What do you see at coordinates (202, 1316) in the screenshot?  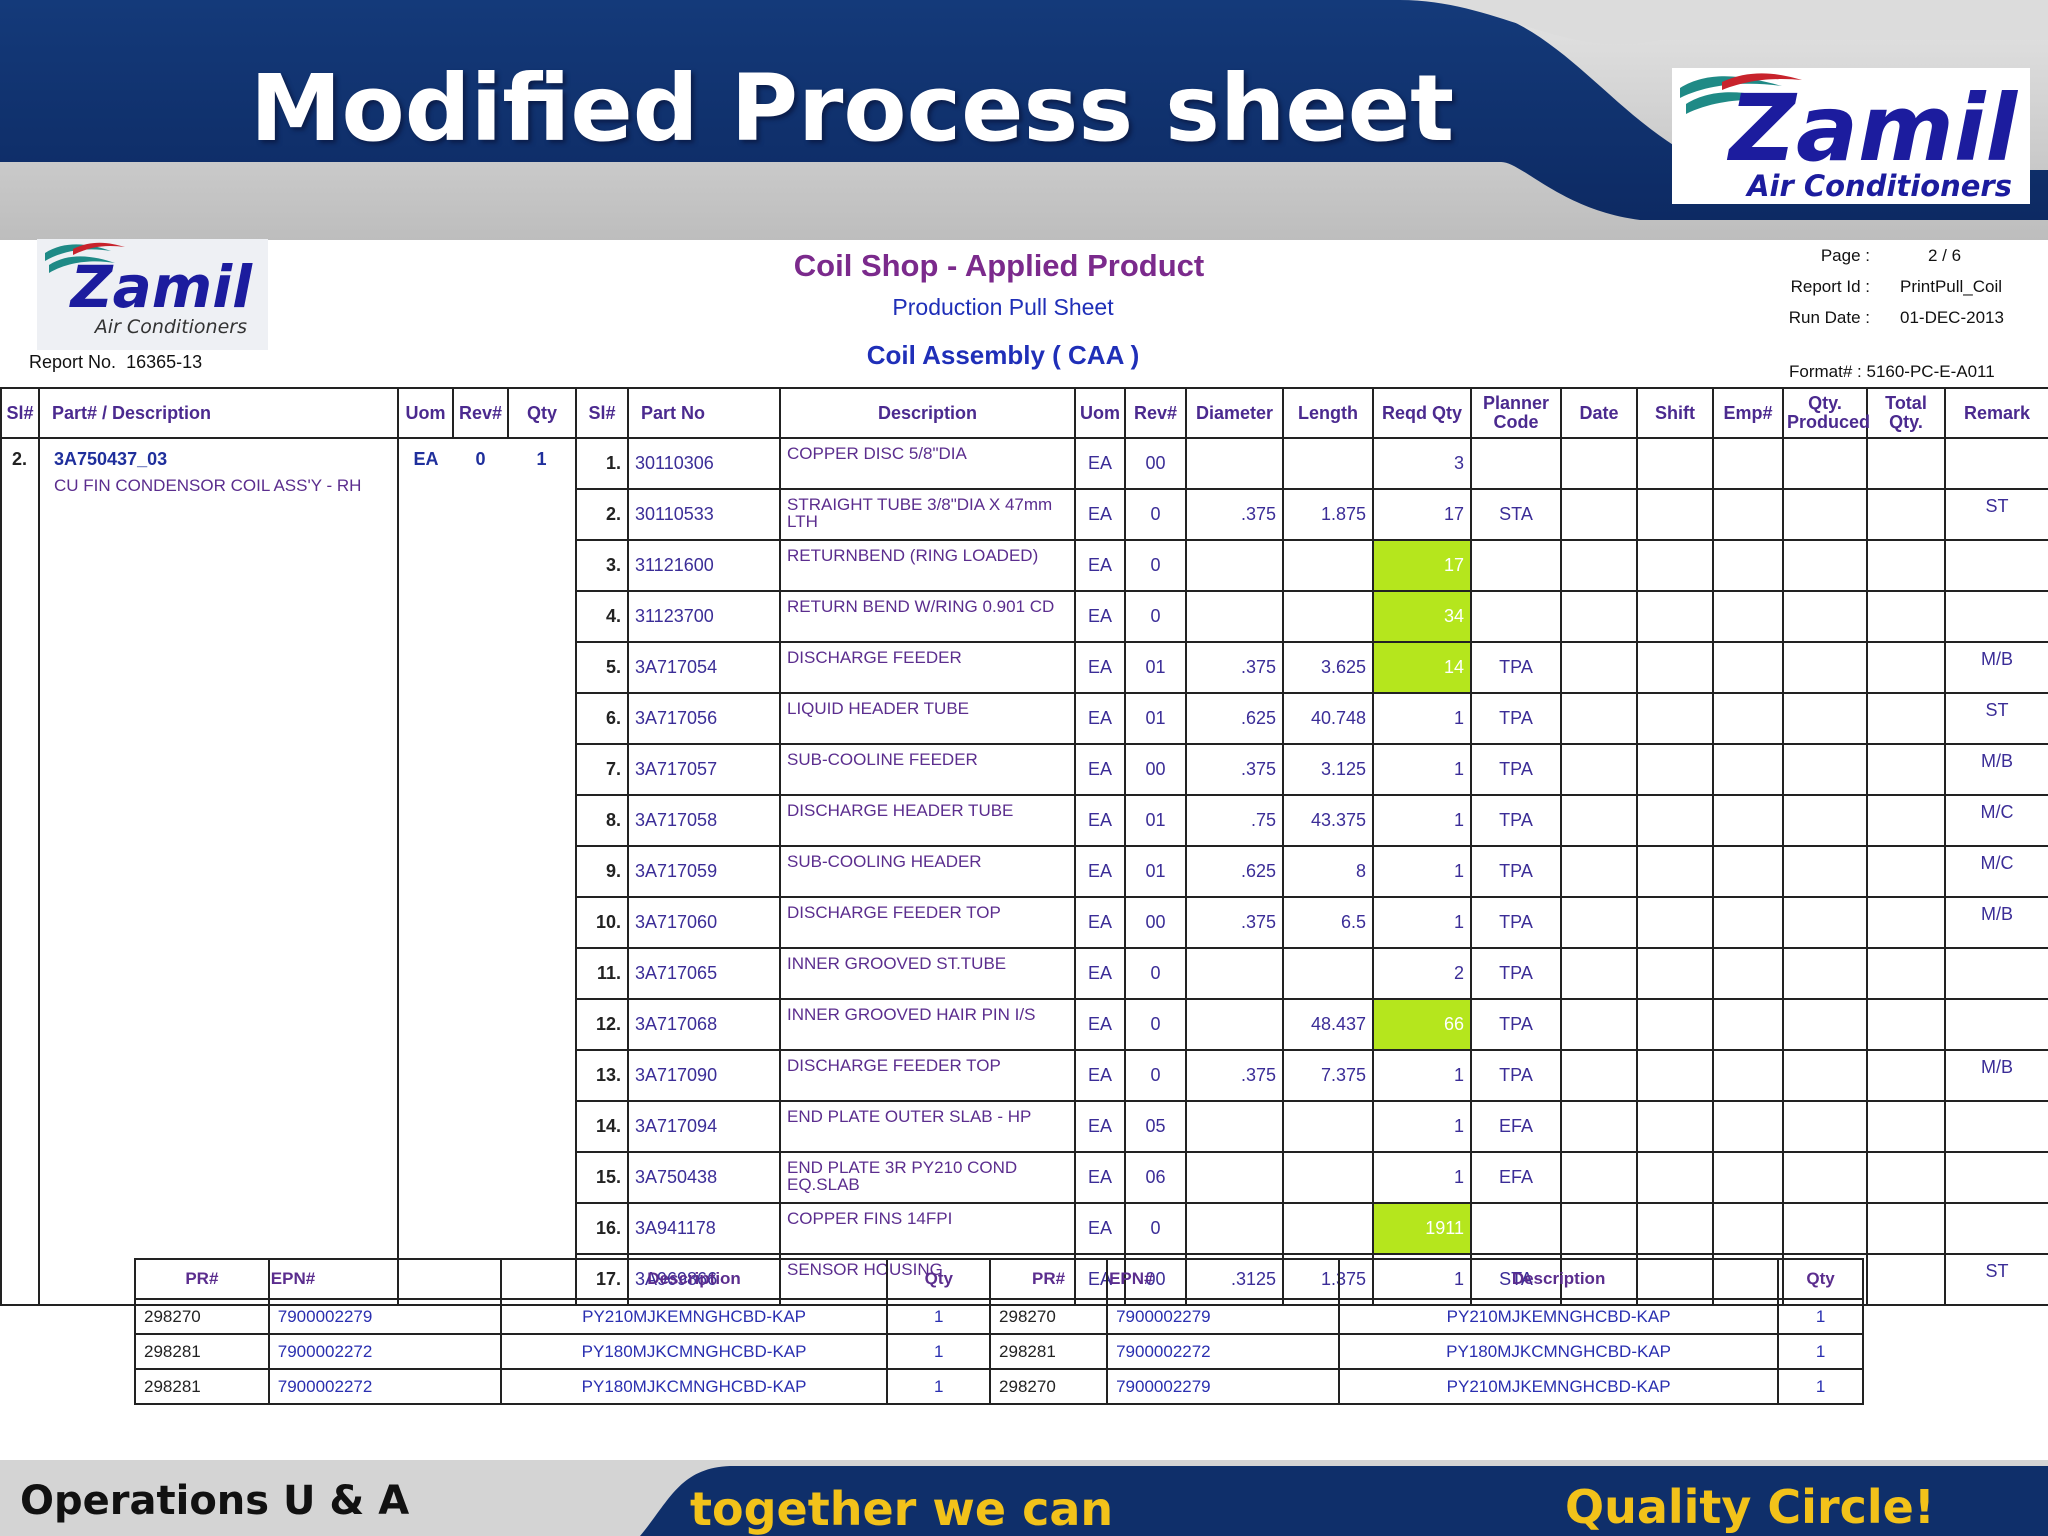 I see `cell: 298270` at bounding box center [202, 1316].